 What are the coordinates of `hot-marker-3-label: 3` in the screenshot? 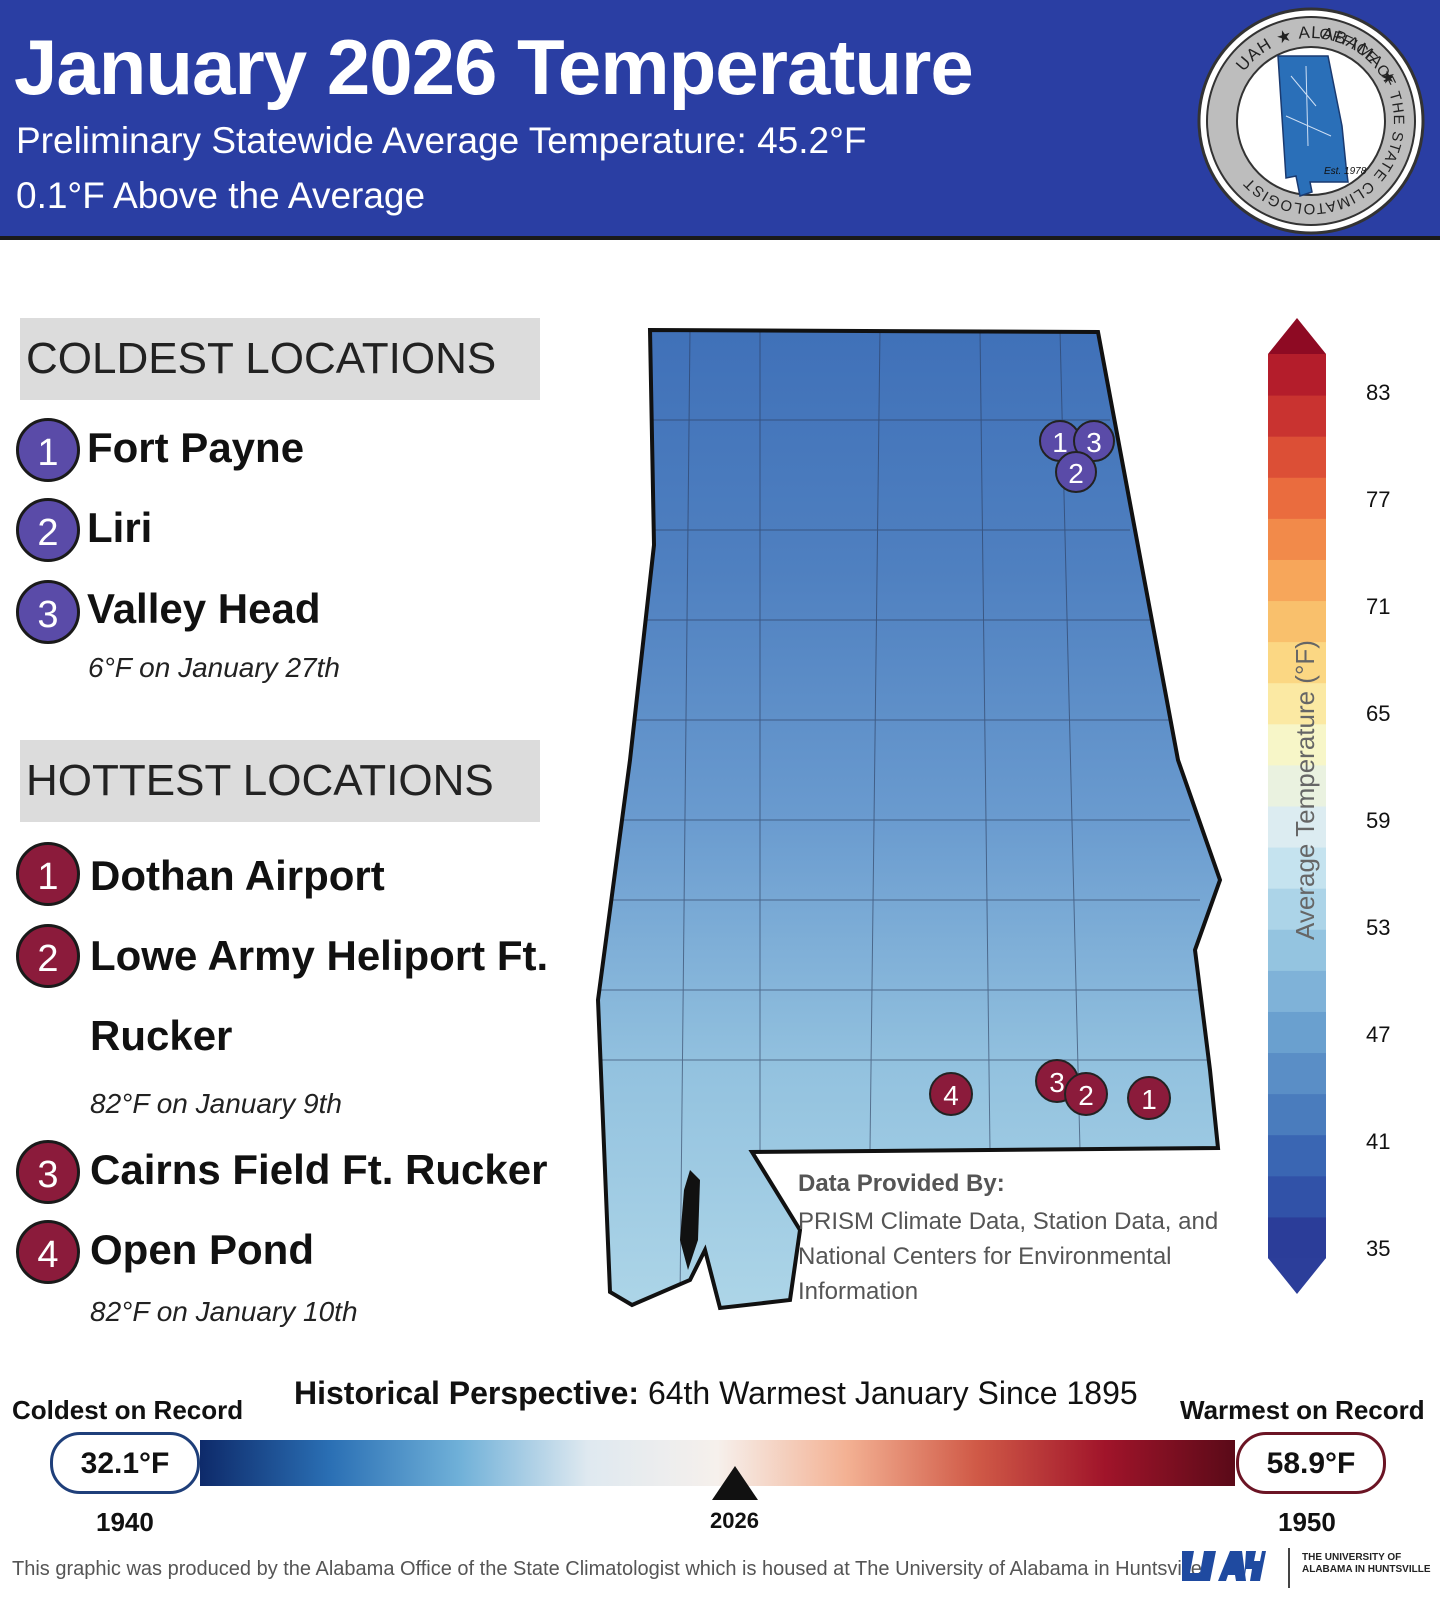 It's located at (1057, 1082).